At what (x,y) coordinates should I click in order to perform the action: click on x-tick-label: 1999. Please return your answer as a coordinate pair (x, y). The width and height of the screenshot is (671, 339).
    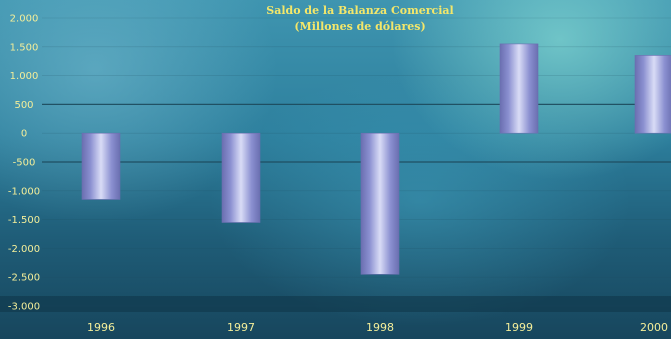
    Looking at the image, I should click on (519, 327).